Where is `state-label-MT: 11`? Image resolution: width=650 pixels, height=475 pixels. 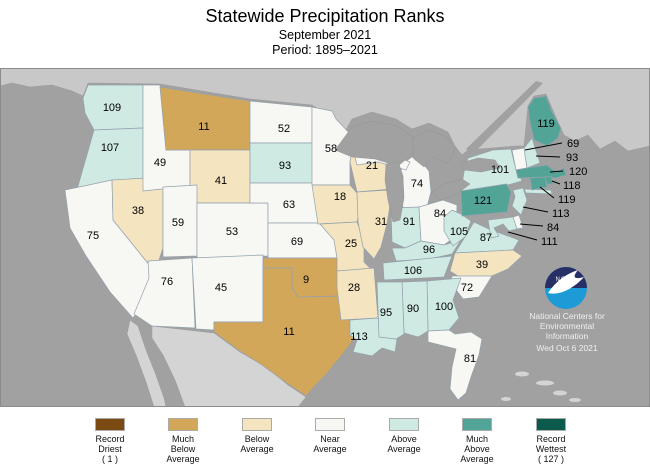 state-label-MT: 11 is located at coordinates (203, 127).